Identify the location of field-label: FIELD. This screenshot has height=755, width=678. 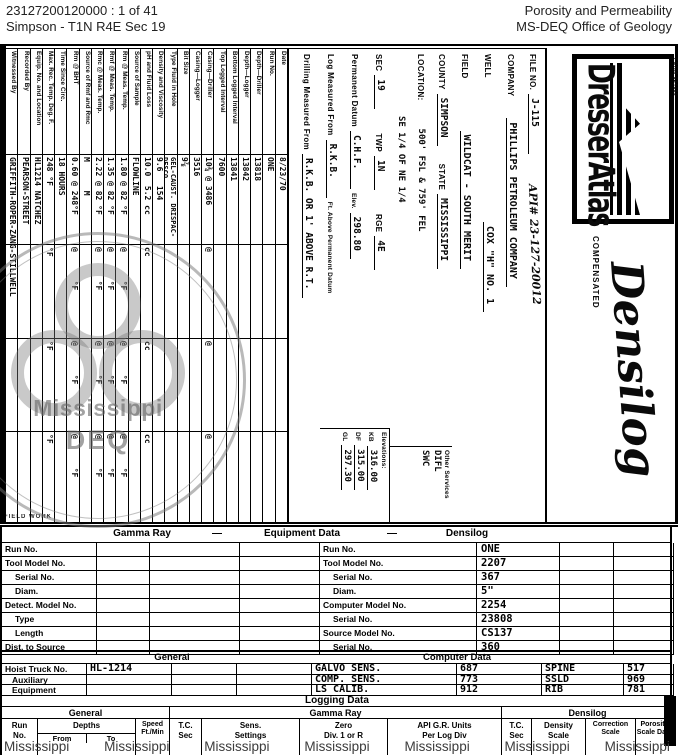
(464, 66).